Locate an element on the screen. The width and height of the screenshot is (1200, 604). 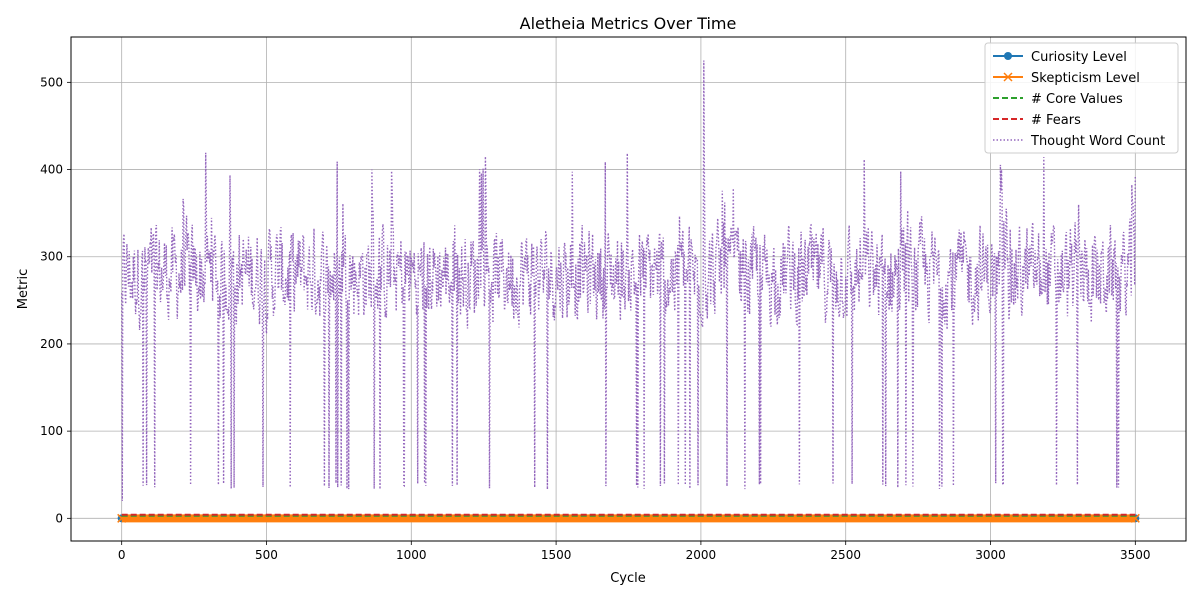
legend-label-curiosity-level: Curiosity Level is located at coordinates (1079, 57).